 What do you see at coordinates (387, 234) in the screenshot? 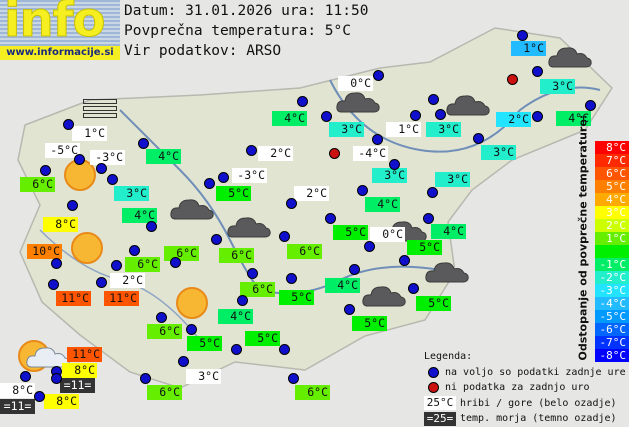
I see `temperature-label: 0°C` at bounding box center [387, 234].